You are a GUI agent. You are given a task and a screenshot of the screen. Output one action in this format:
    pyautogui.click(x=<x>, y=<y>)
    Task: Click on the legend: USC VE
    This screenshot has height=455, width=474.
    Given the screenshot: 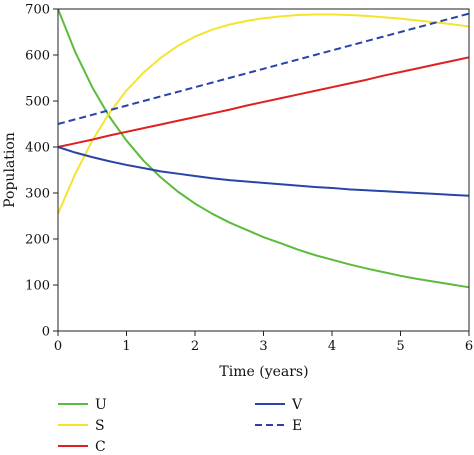 What is the action you would take?
    pyautogui.click(x=180, y=426)
    